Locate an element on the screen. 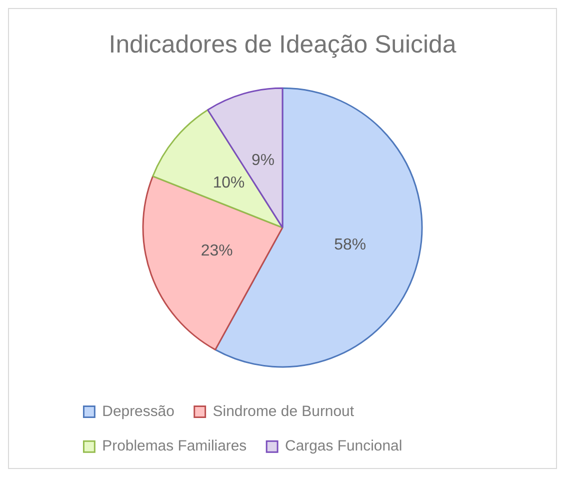  data-label: 23% is located at coordinates (216, 251).